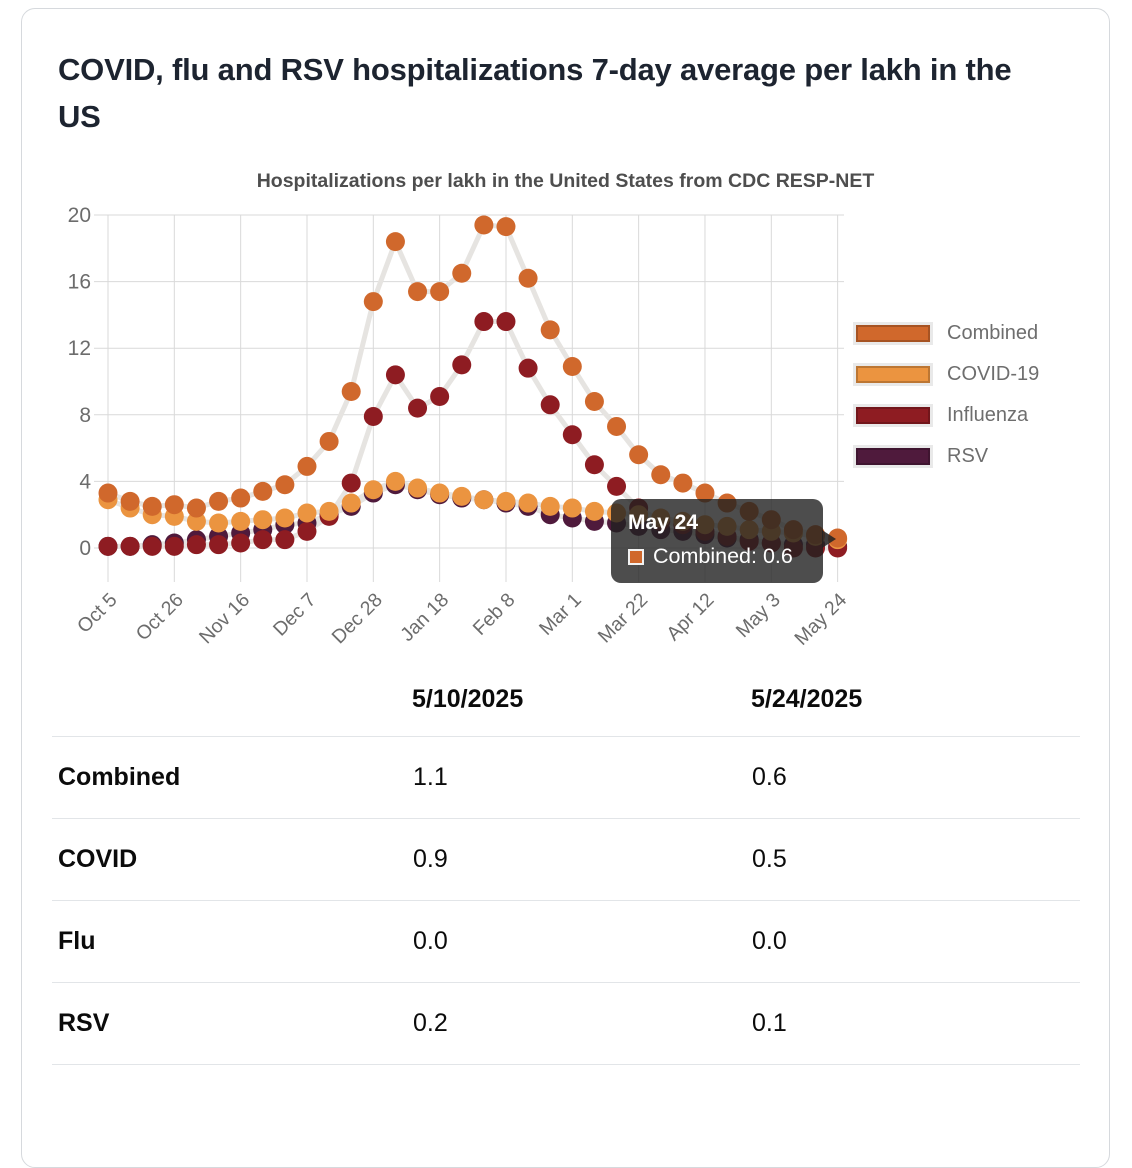 The width and height of the screenshot is (1132, 1168). Describe the element at coordinates (85, 548) in the screenshot. I see `y-axis-label: 0` at that location.